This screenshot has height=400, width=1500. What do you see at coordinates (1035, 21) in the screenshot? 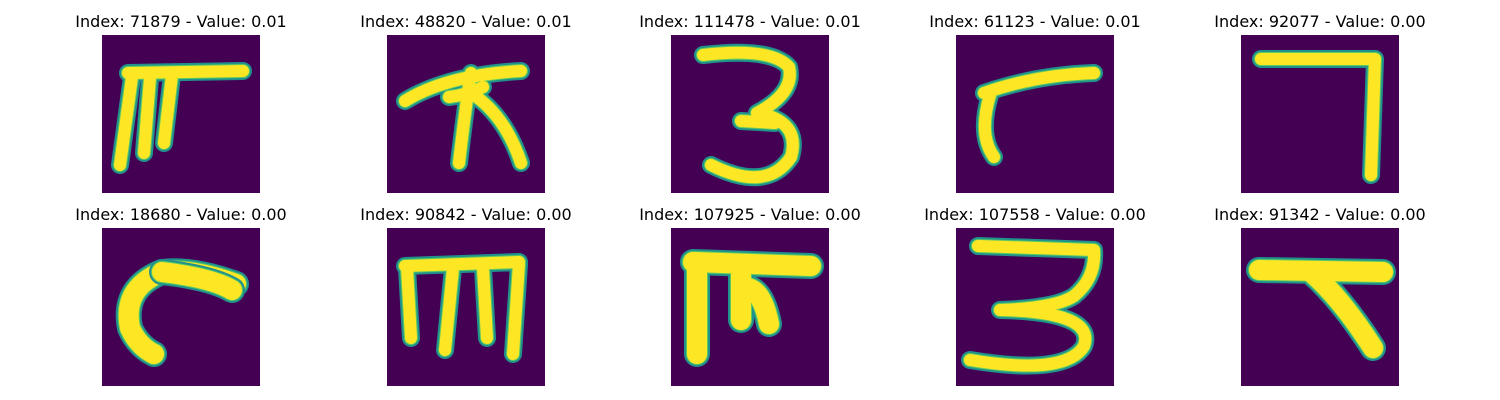
I see `panel-title: Index: 61123 - Value: 0.01` at bounding box center [1035, 21].